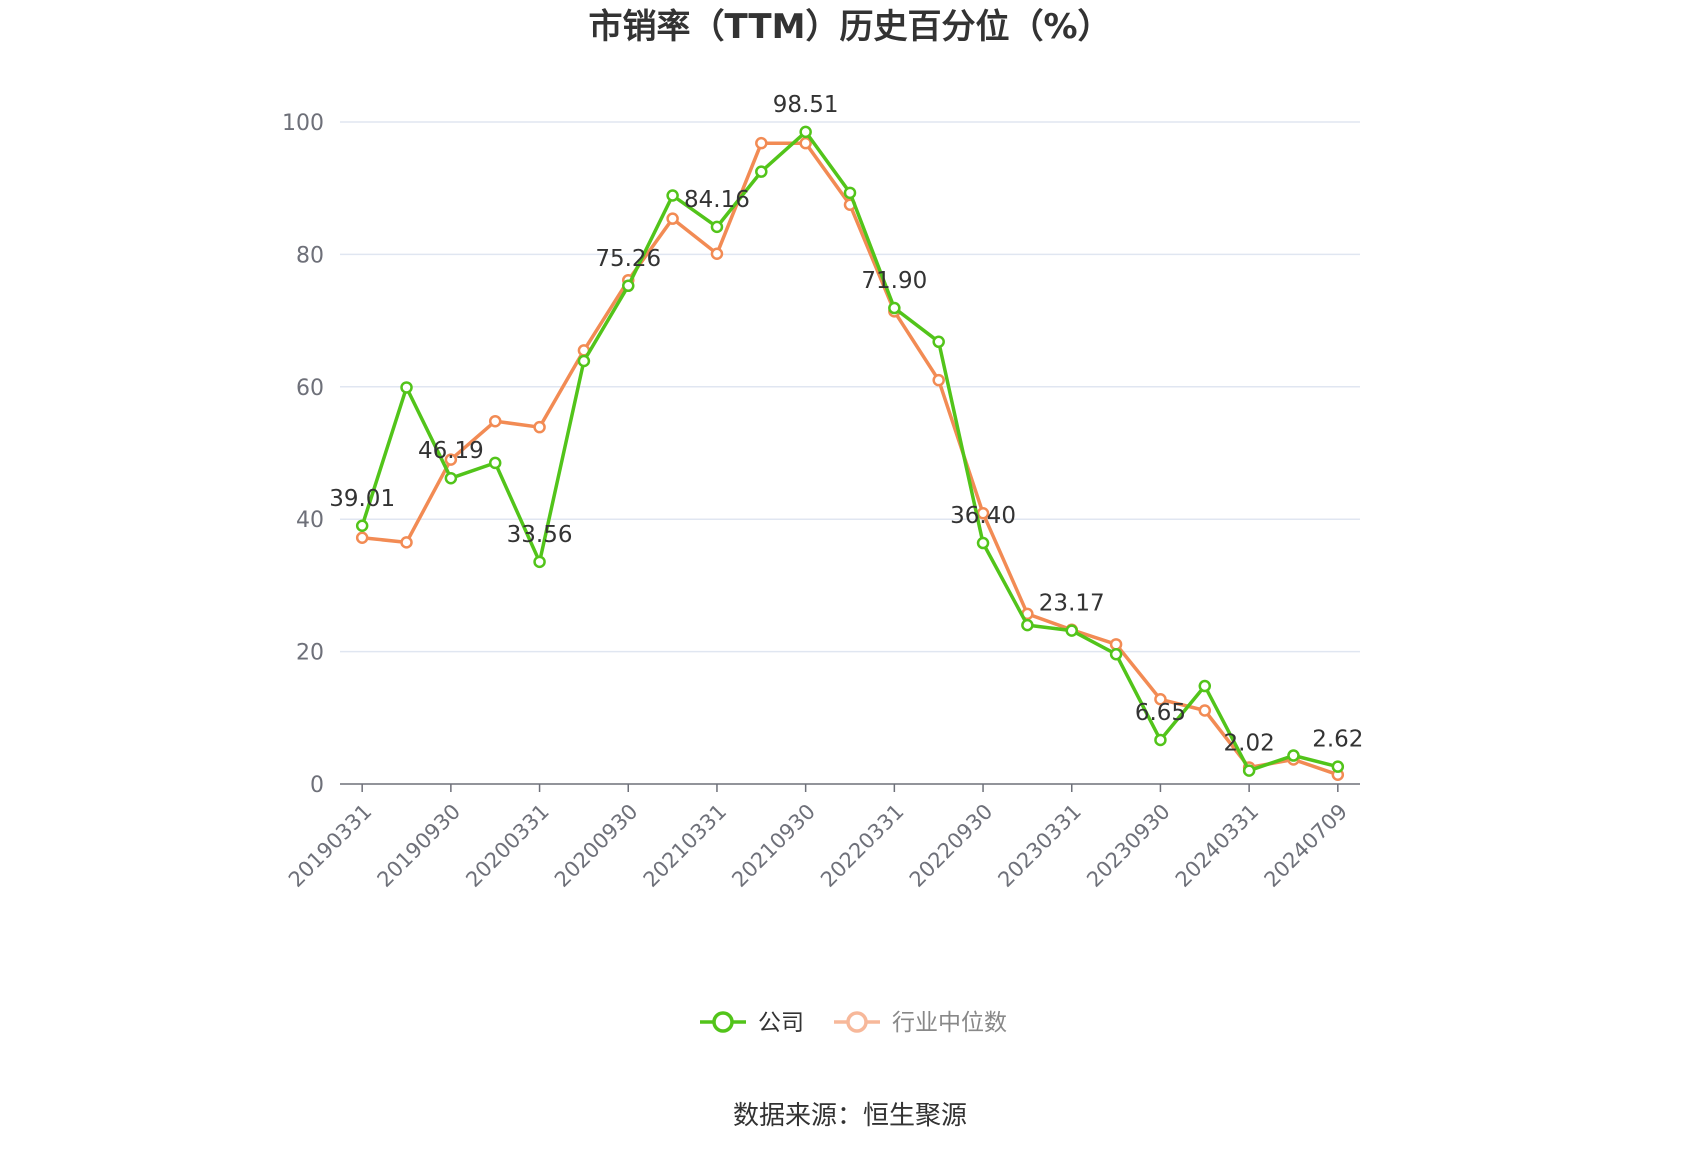 This screenshot has height=1150, width=1700. I want to click on data-label: 33.56, so click(540, 535).